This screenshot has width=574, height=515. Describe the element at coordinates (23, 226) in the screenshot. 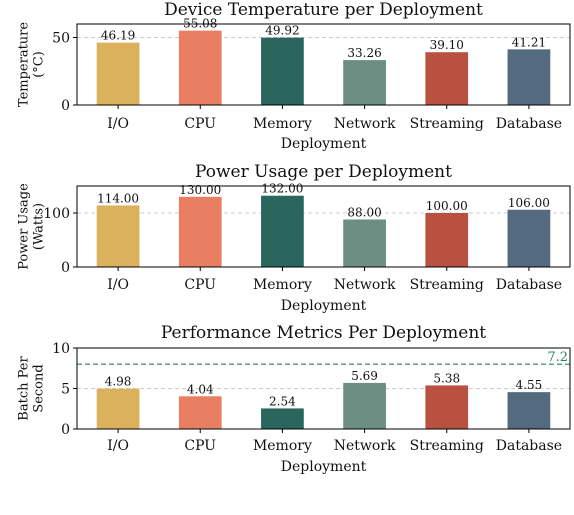

I see `y-axis-label-line: Power Usage` at that location.